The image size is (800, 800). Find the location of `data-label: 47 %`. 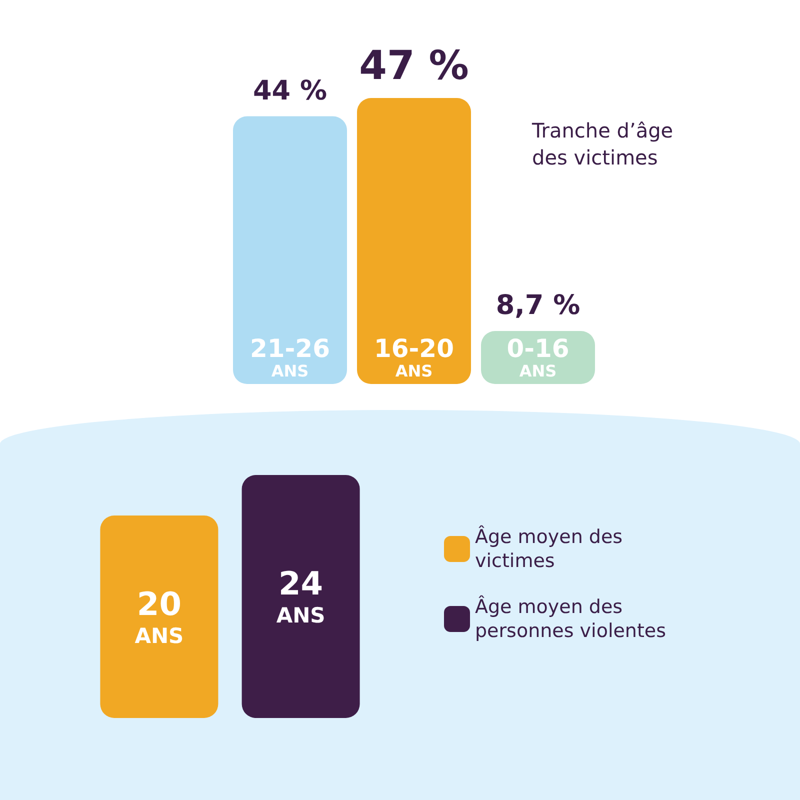

data-label: 47 % is located at coordinates (414, 66).